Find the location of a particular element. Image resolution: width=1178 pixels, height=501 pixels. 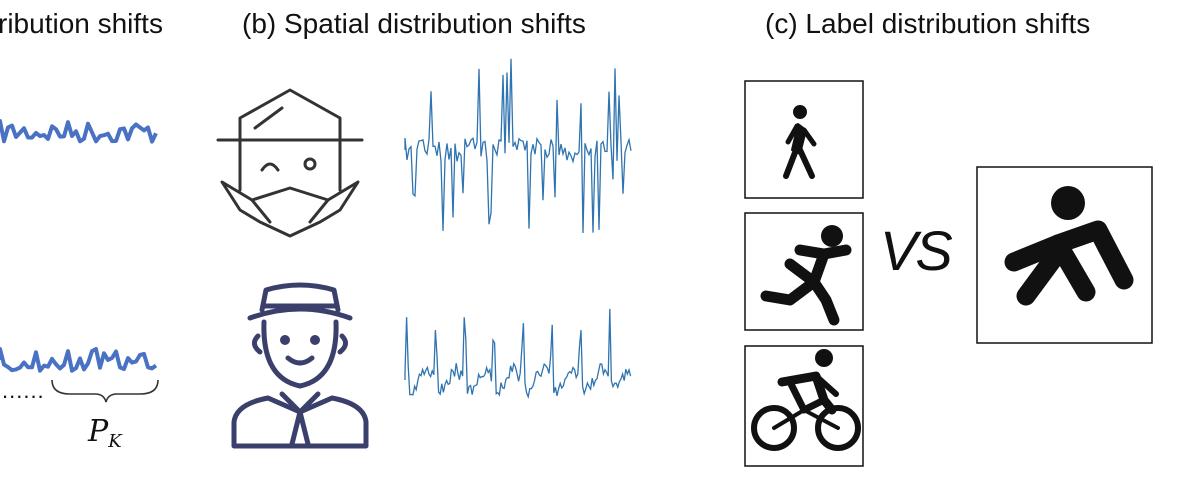

vs-label: VS is located at coordinates (916, 250).